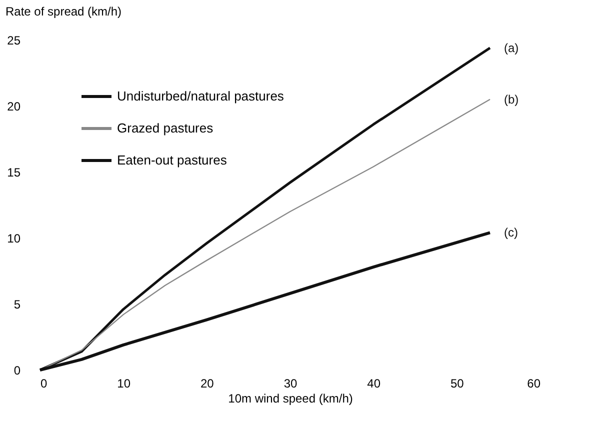  I want to click on legend-label: Eaten-out pastures, so click(172, 160).